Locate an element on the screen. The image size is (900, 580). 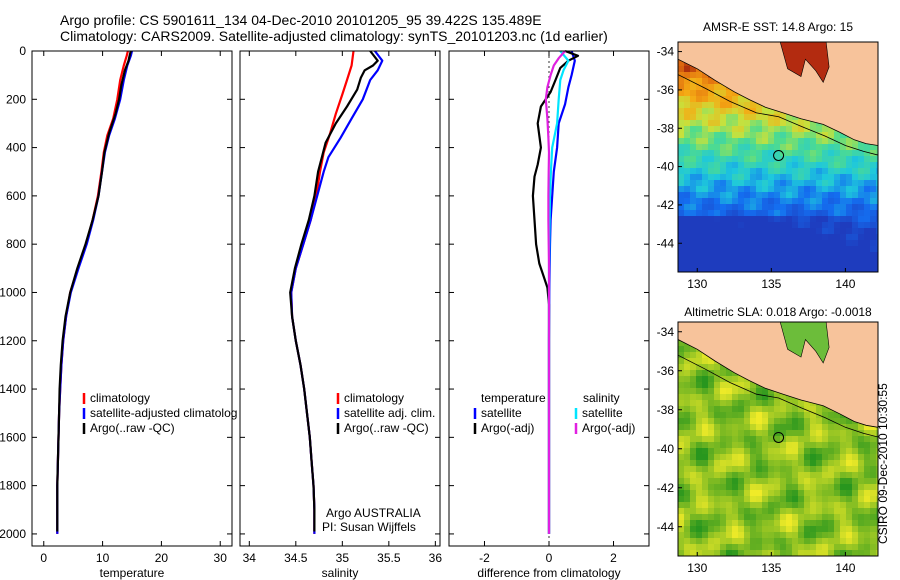
map-y-tick-label: -44 is located at coordinates (666, 527).